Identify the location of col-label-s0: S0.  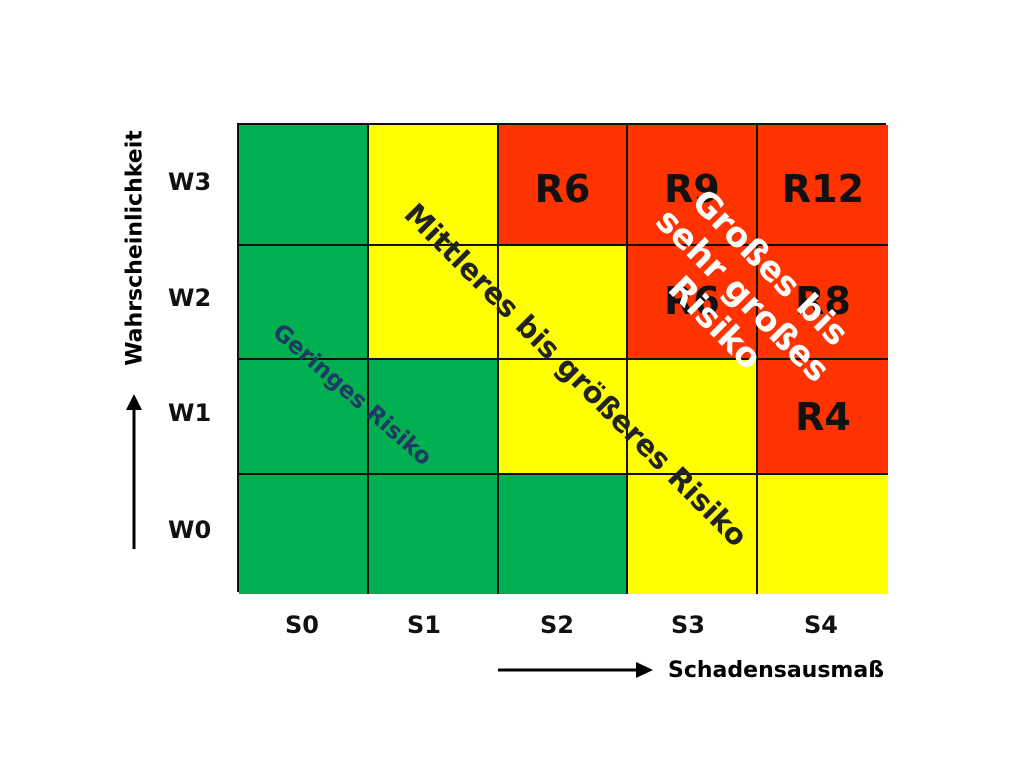
(302, 625).